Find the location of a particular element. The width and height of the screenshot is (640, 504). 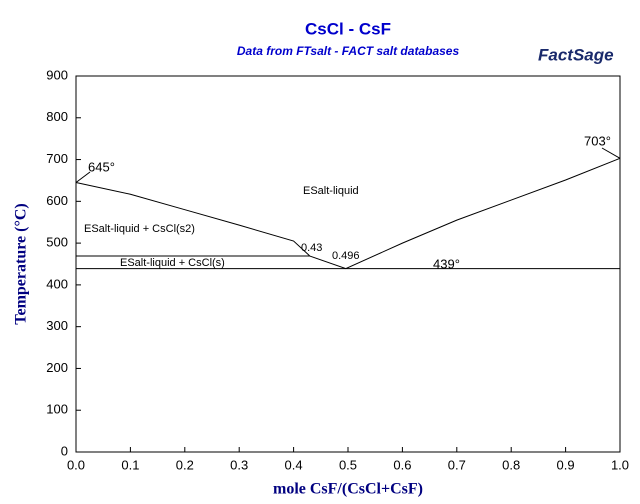

annotation: 439° is located at coordinates (446, 263).